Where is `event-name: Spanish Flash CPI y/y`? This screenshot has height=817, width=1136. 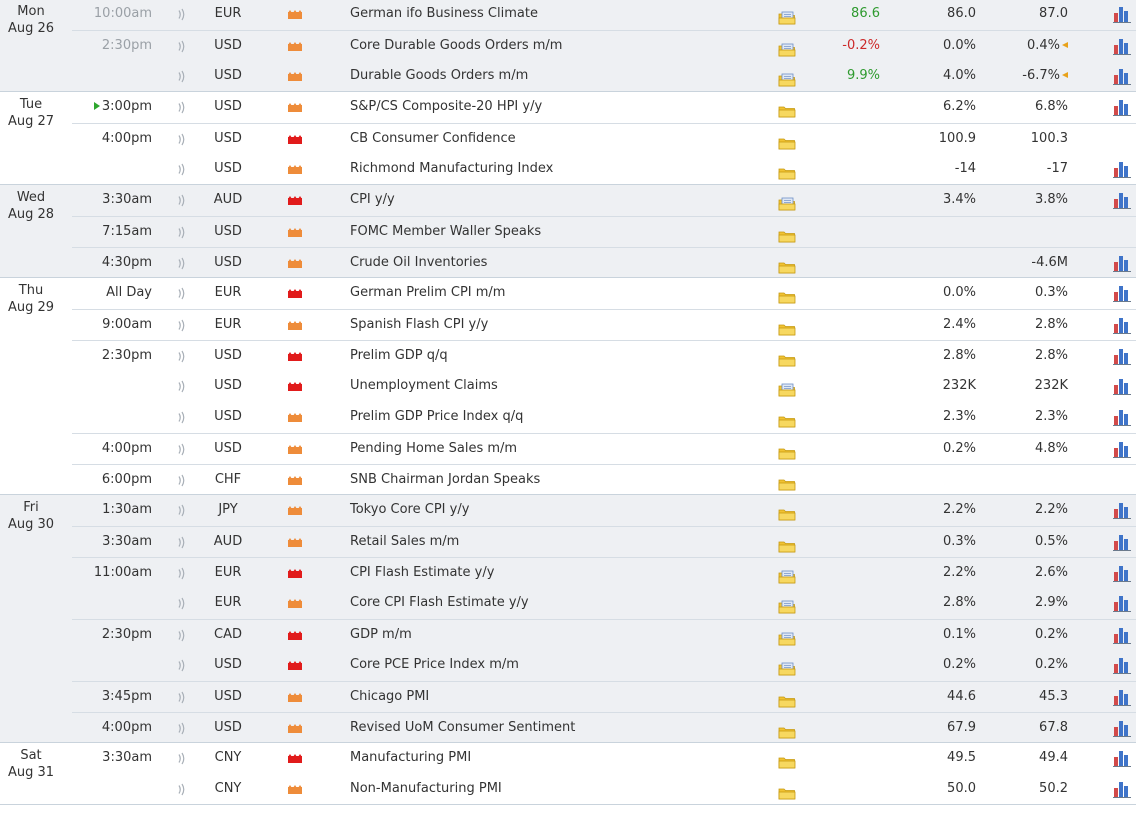 event-name: Spanish Flash CPI y/y is located at coordinates (419, 324).